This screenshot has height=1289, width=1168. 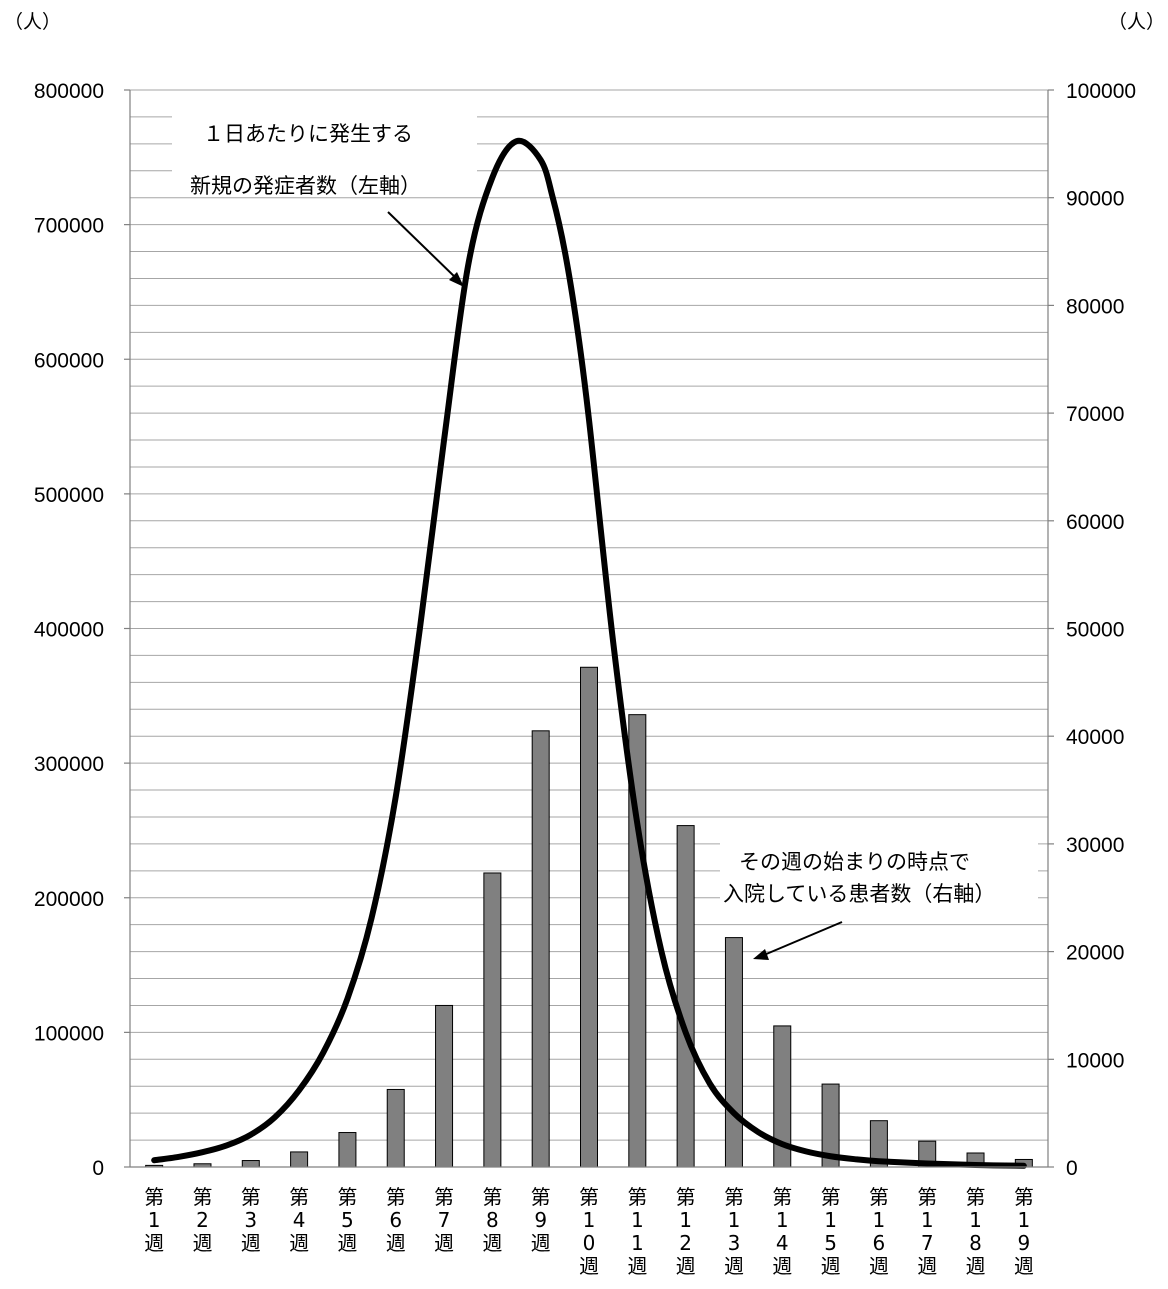 I want to click on line-annotation-line1: １日あたりに発生する, so click(x=308, y=134).